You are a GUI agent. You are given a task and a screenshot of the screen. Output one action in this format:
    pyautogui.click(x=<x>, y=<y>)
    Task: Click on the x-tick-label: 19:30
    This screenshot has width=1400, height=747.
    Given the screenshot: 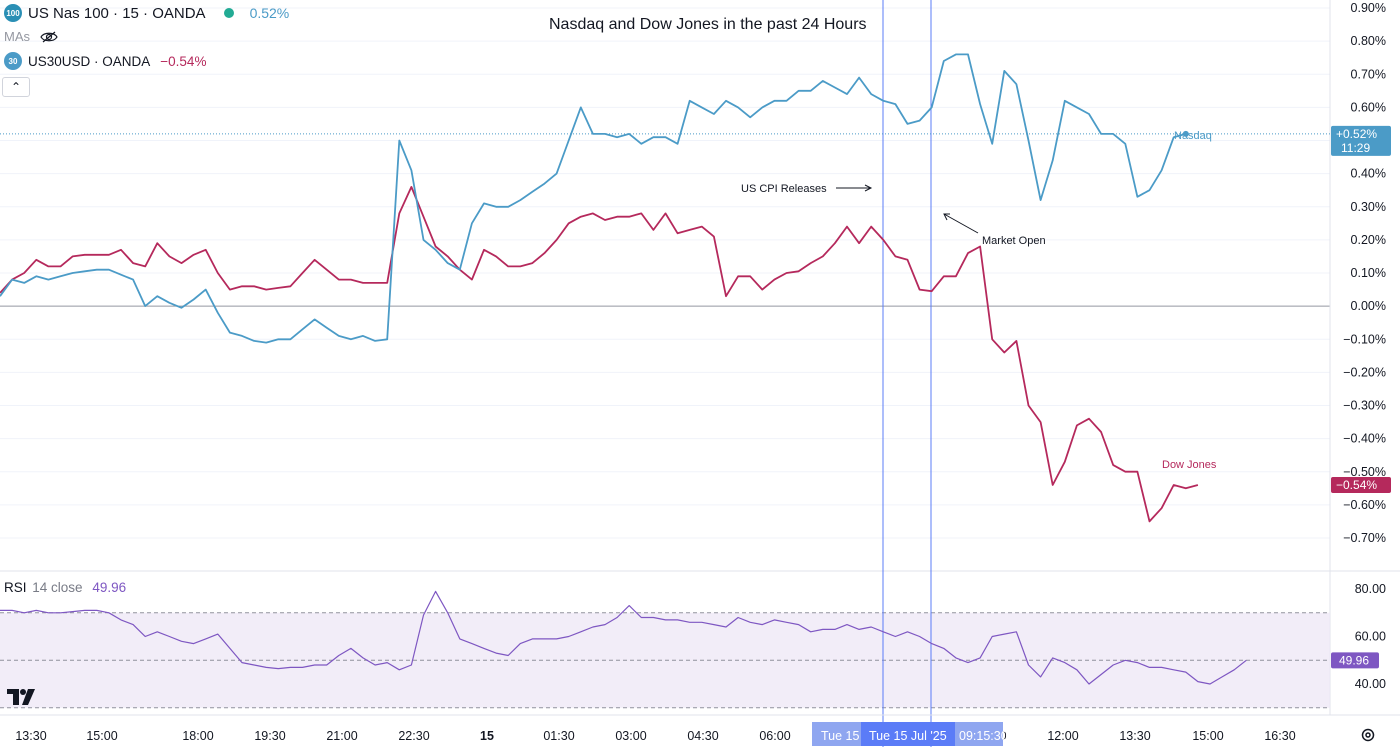 What is the action you would take?
    pyautogui.click(x=269, y=736)
    